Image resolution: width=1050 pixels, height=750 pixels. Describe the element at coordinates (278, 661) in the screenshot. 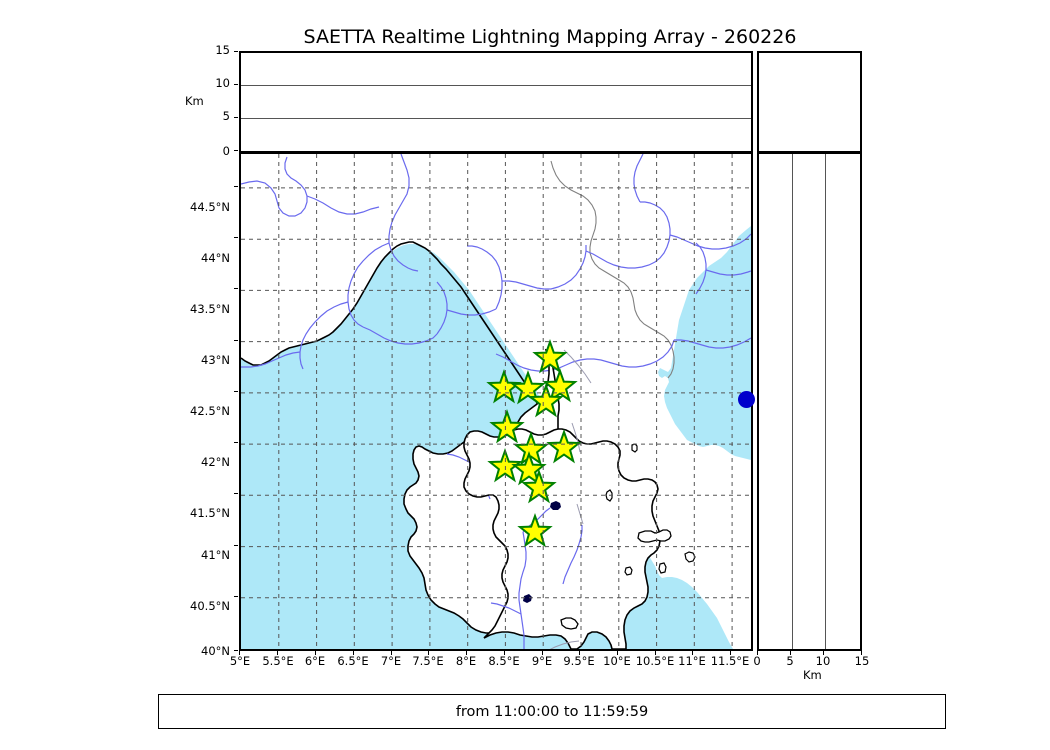

I see `xtick-lon-5.5: 5.5°E` at that location.